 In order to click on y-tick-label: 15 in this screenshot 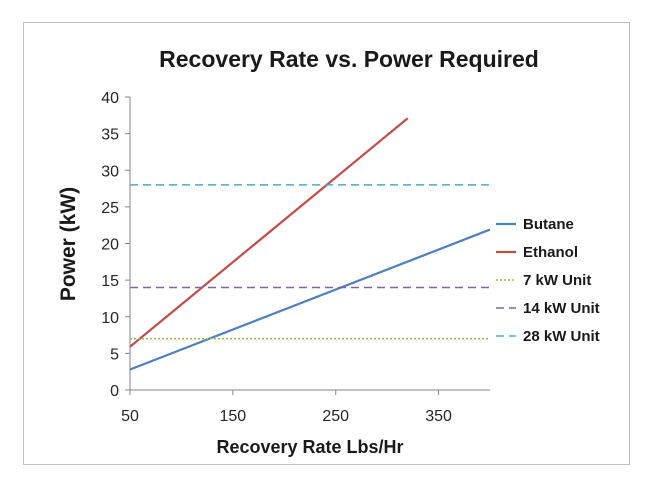, I will do `click(110, 281)`.